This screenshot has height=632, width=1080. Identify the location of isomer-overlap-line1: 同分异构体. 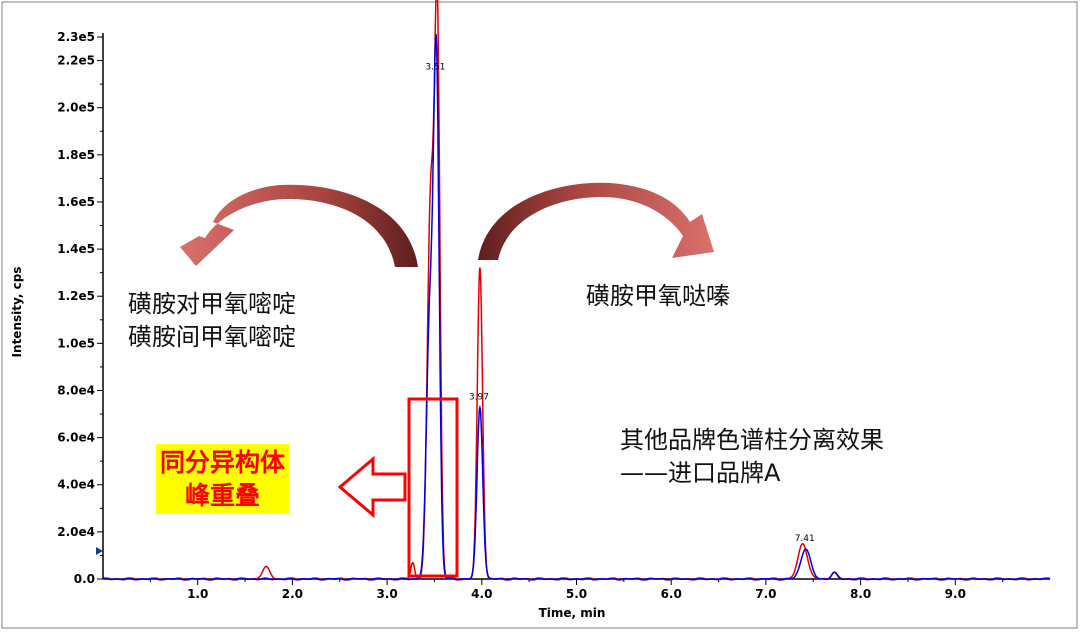
(223, 462).